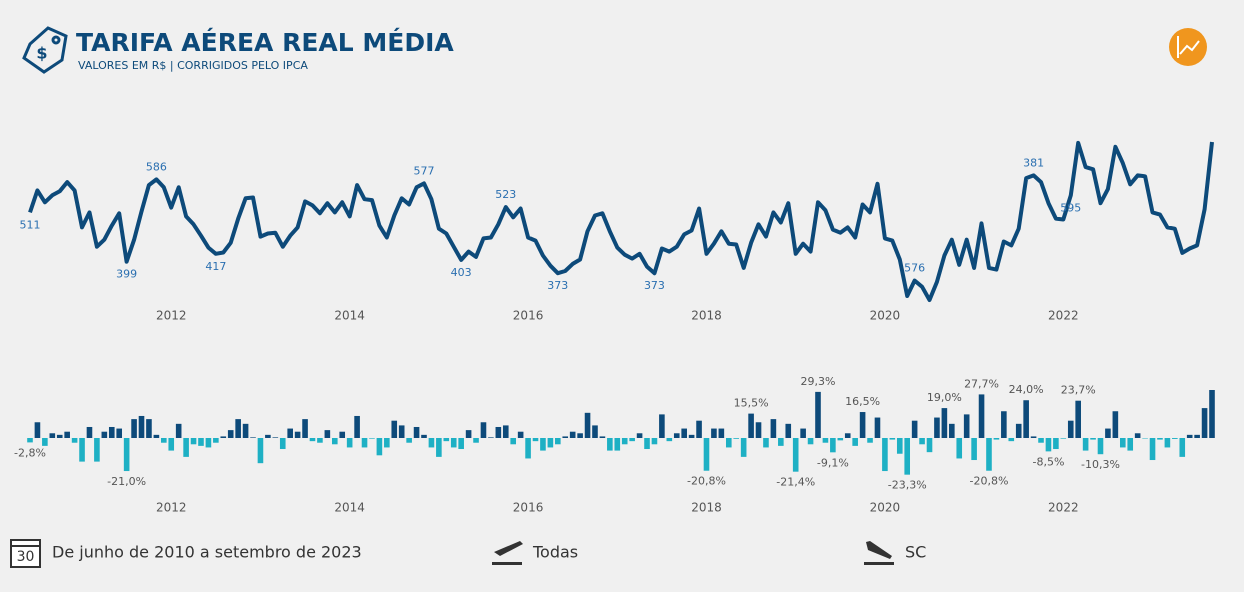 Image resolution: width=1244 pixels, height=592 pixels. I want to click on value-label: 16,5%, so click(862, 401).